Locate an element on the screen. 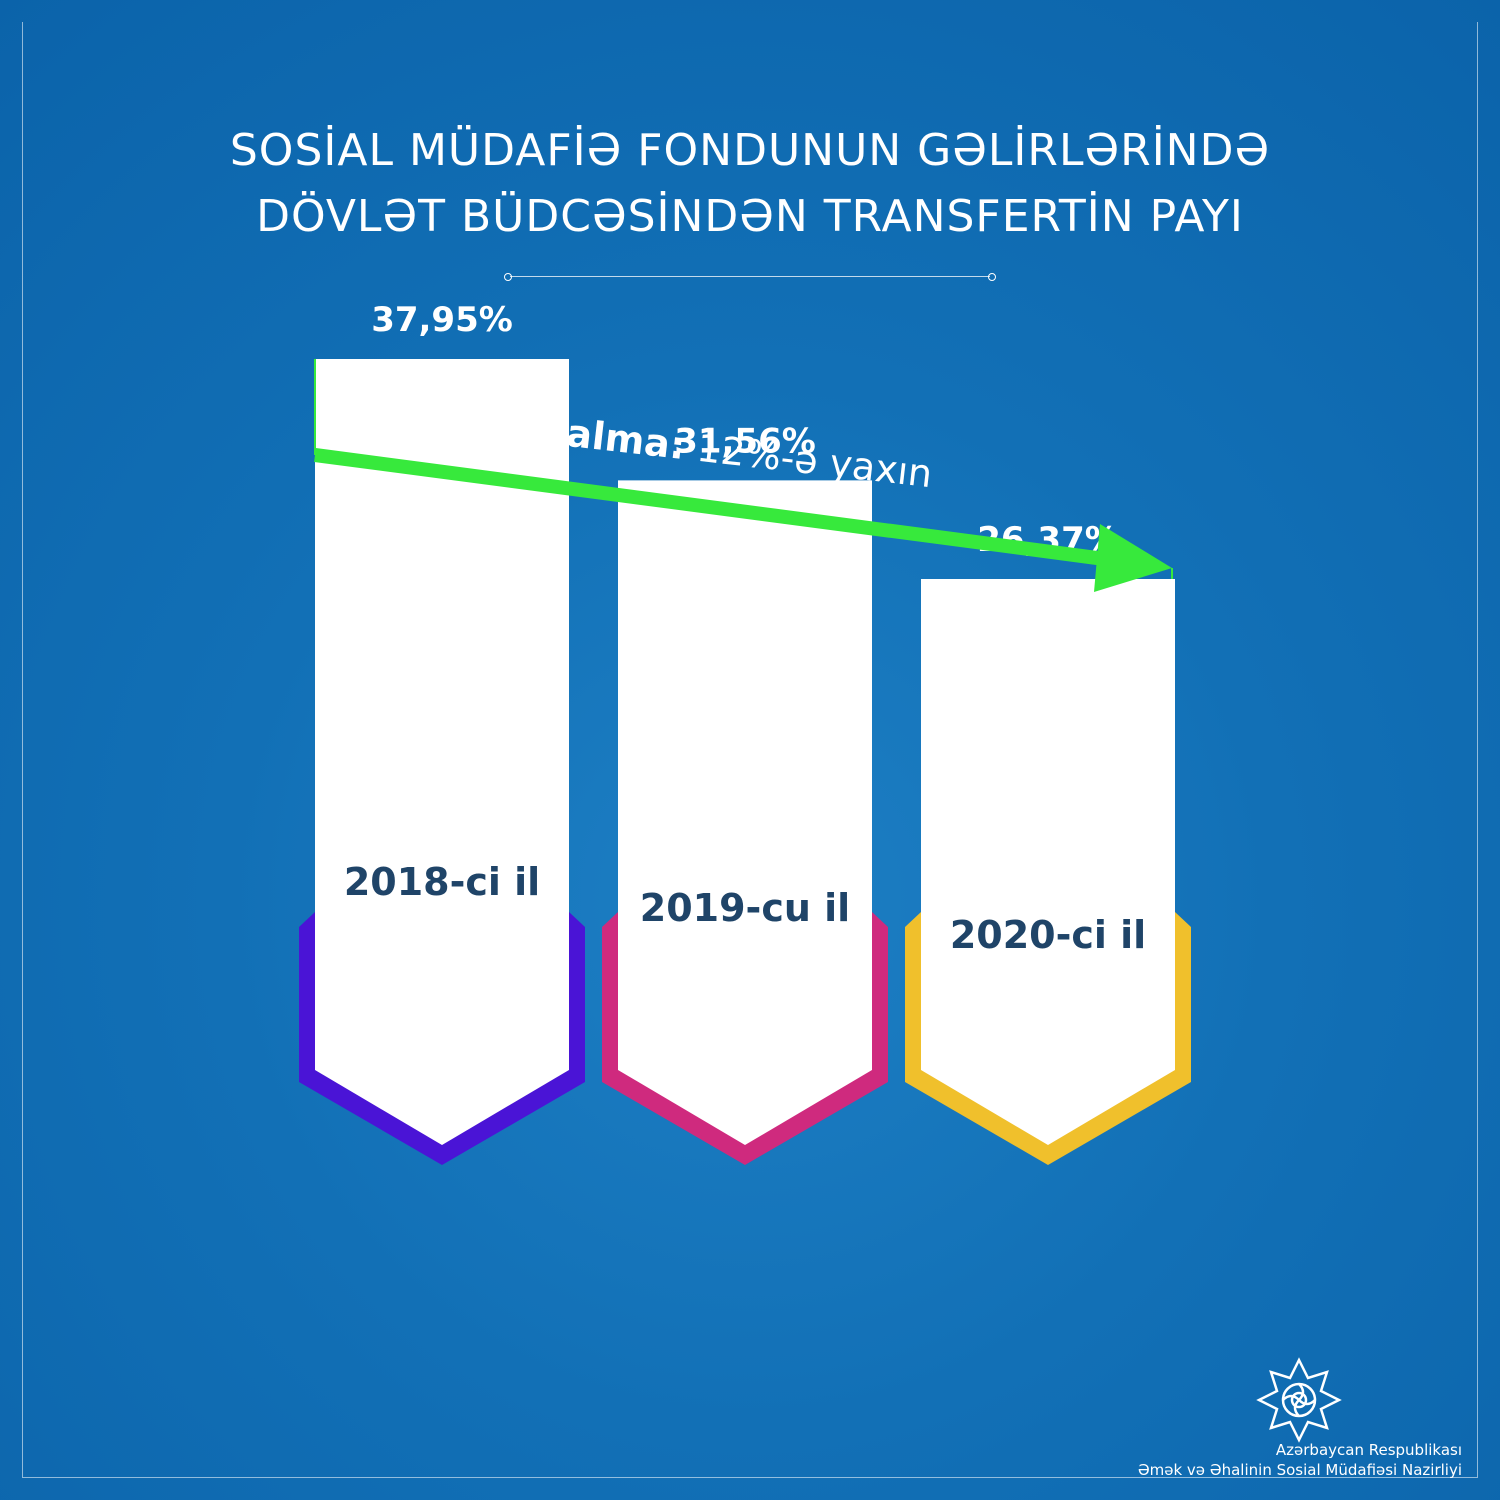  title-line-1: SOSİAL MÜDAFİƏ FONDUNUN GƏLİRLƏRİNDƏ is located at coordinates (750, 150).